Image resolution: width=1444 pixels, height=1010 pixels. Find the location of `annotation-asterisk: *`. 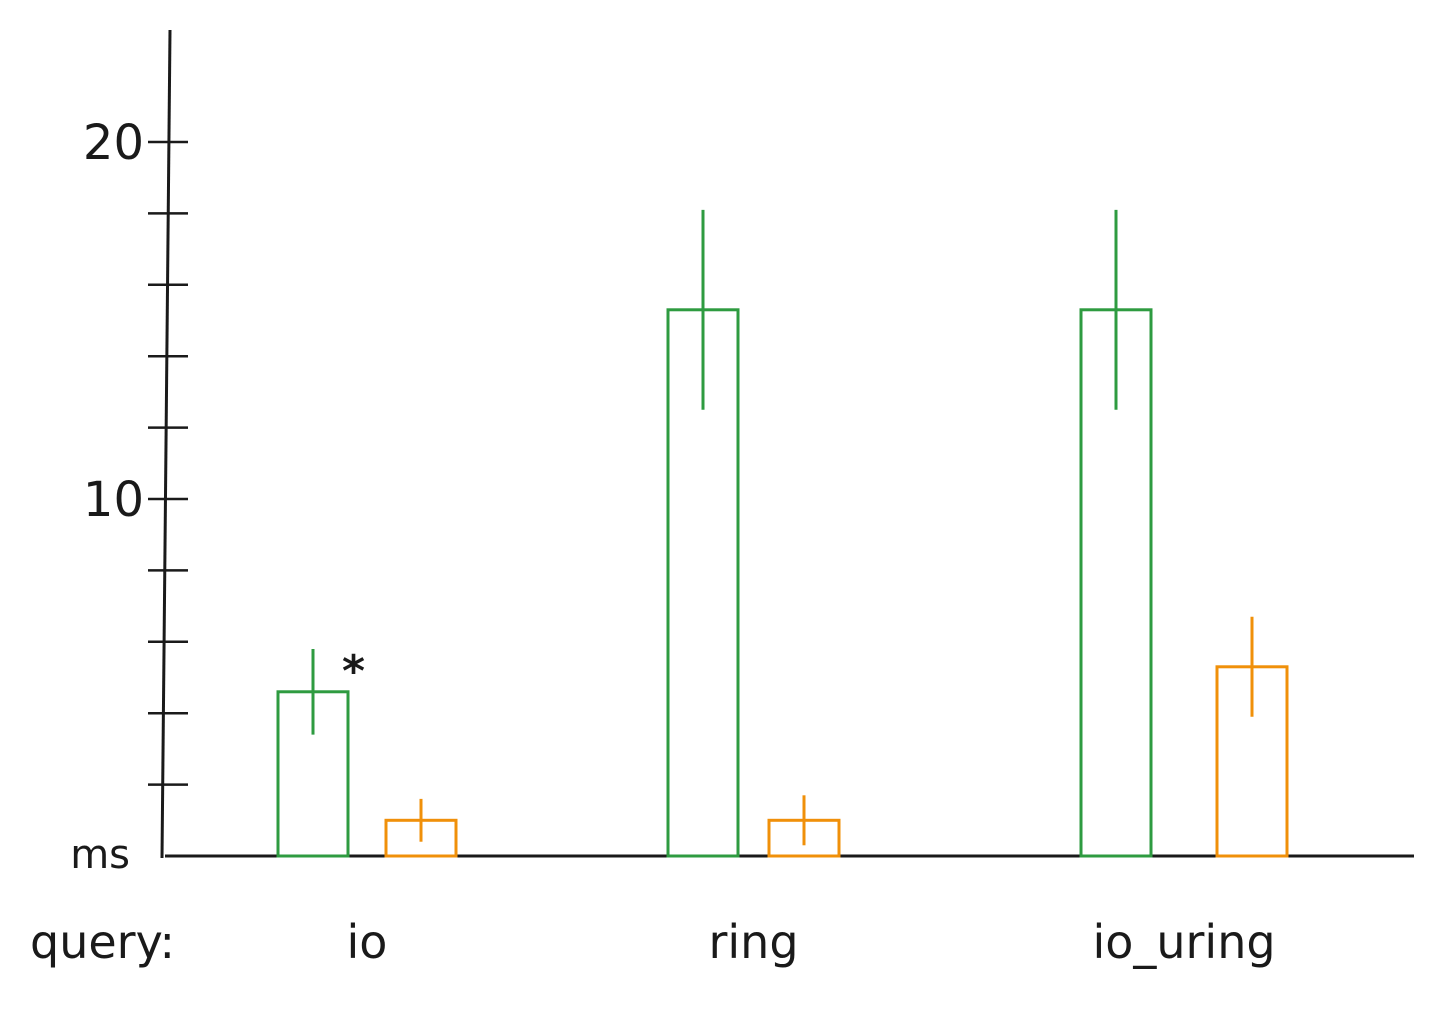

annotation-asterisk: * is located at coordinates (353, 671).